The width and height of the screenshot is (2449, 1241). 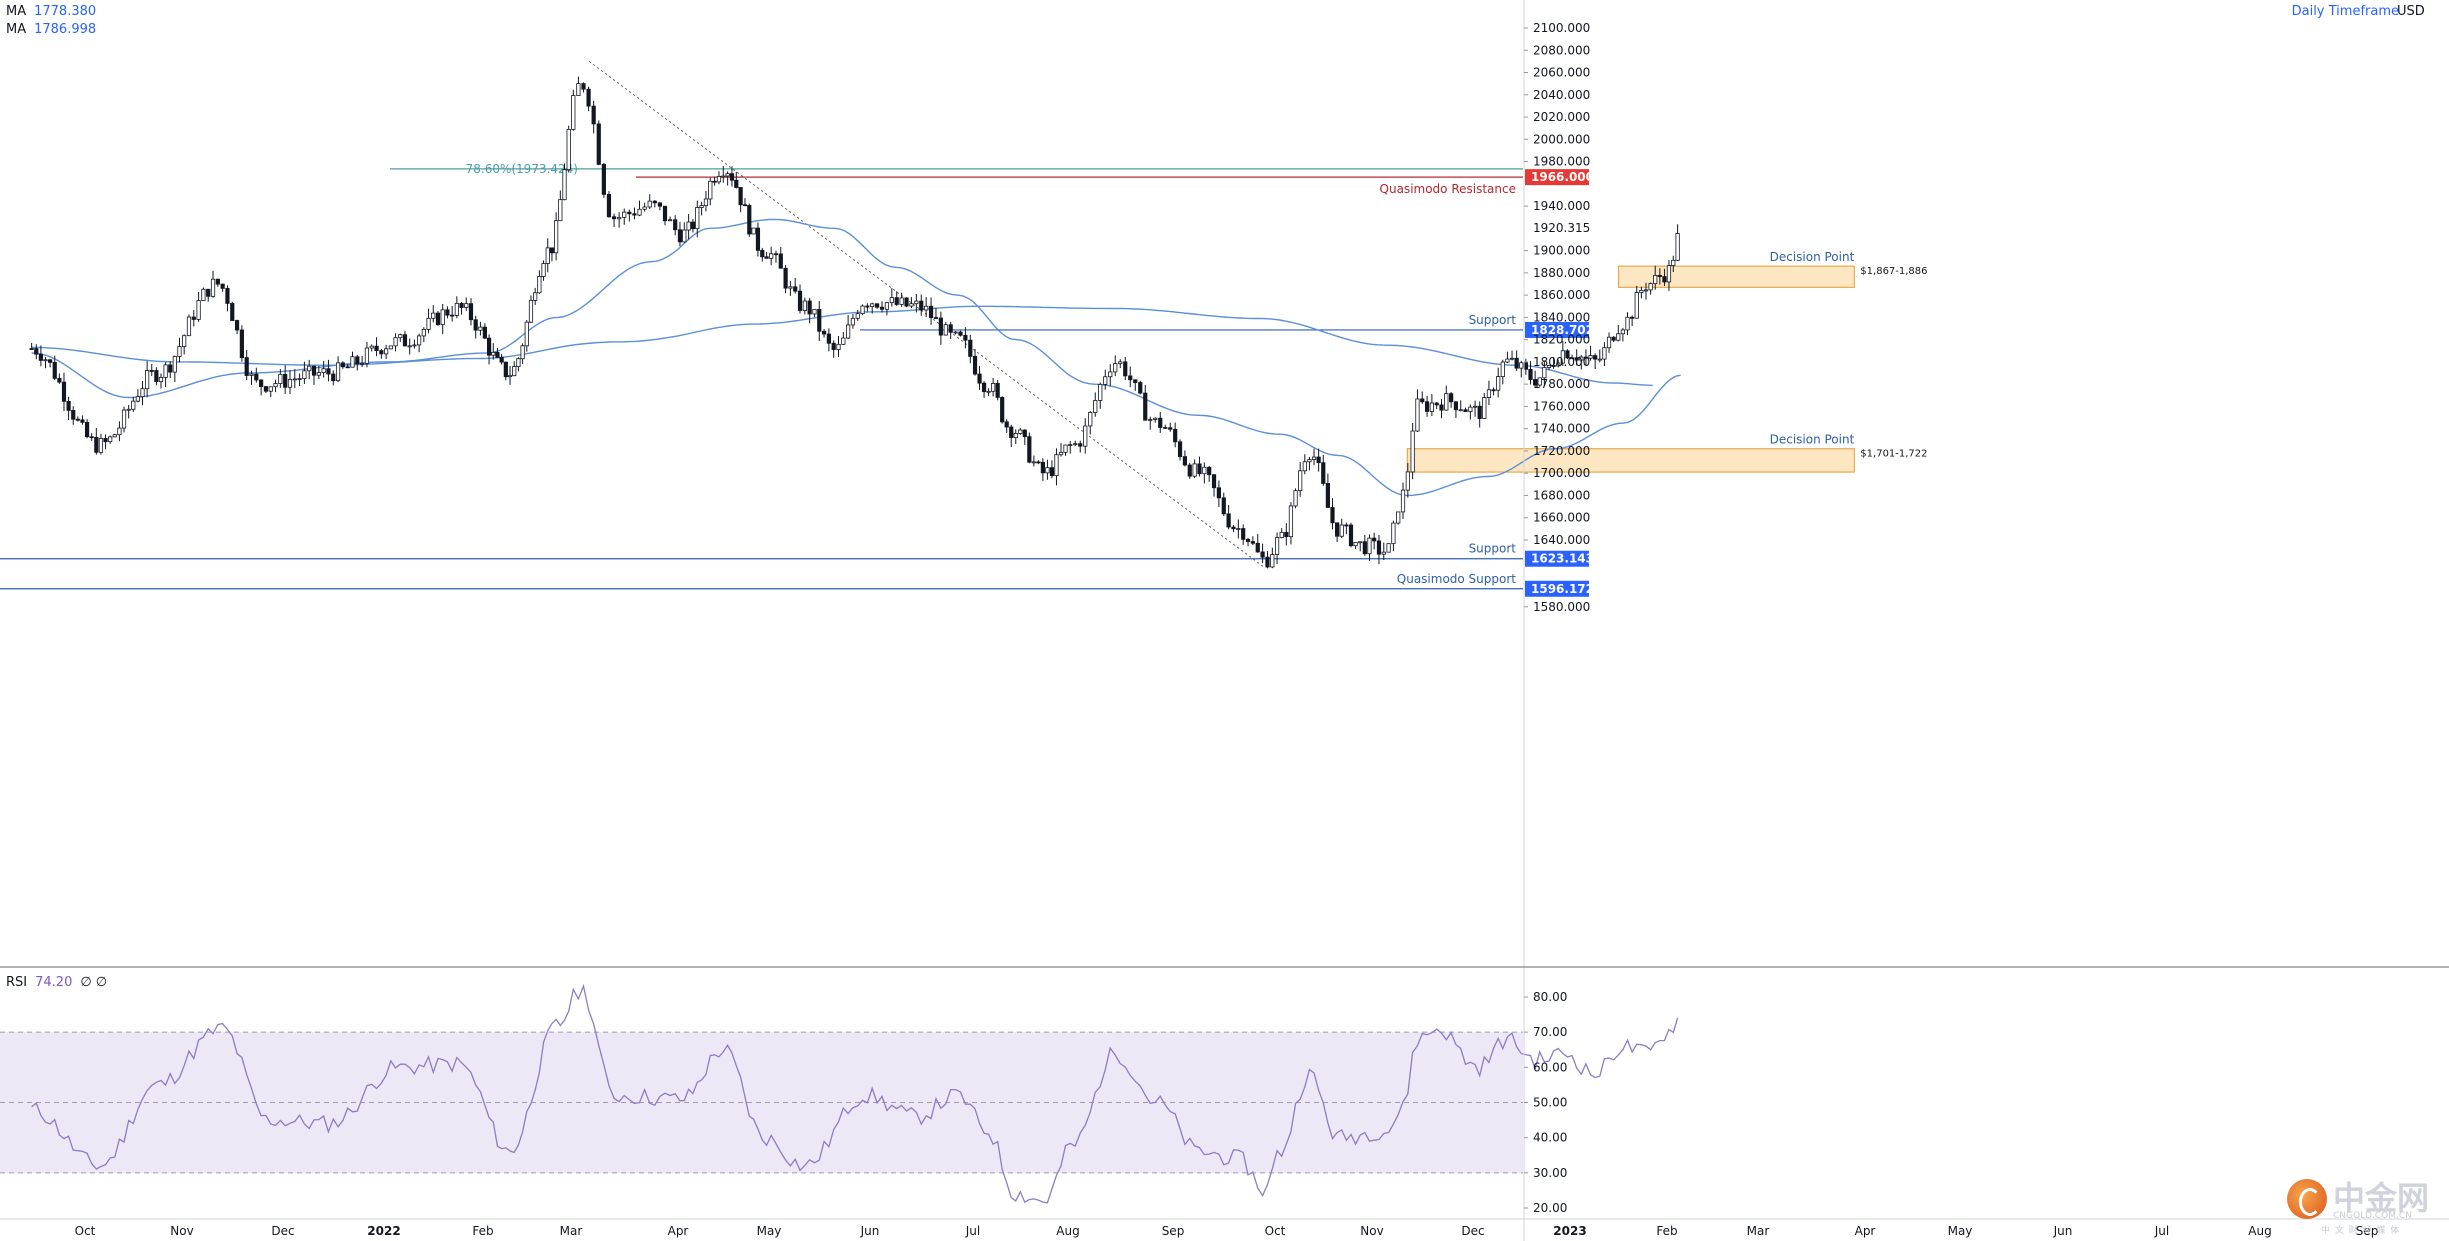 What do you see at coordinates (1561, 362) in the screenshot?
I see `price-tick-label: 1800.000` at bounding box center [1561, 362].